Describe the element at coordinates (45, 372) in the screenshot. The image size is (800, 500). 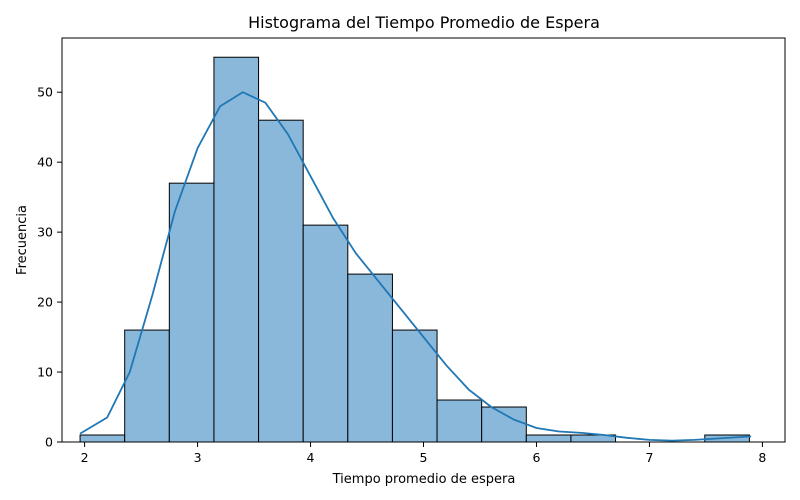
I see `y-tick-label: 10` at that location.